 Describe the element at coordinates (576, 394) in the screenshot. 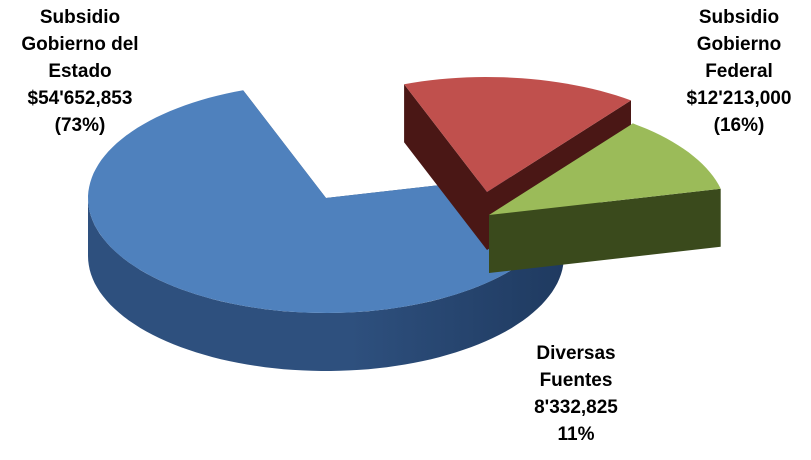

I see `label-diversas: Diversas Fuentes 8'332,825 11%` at that location.